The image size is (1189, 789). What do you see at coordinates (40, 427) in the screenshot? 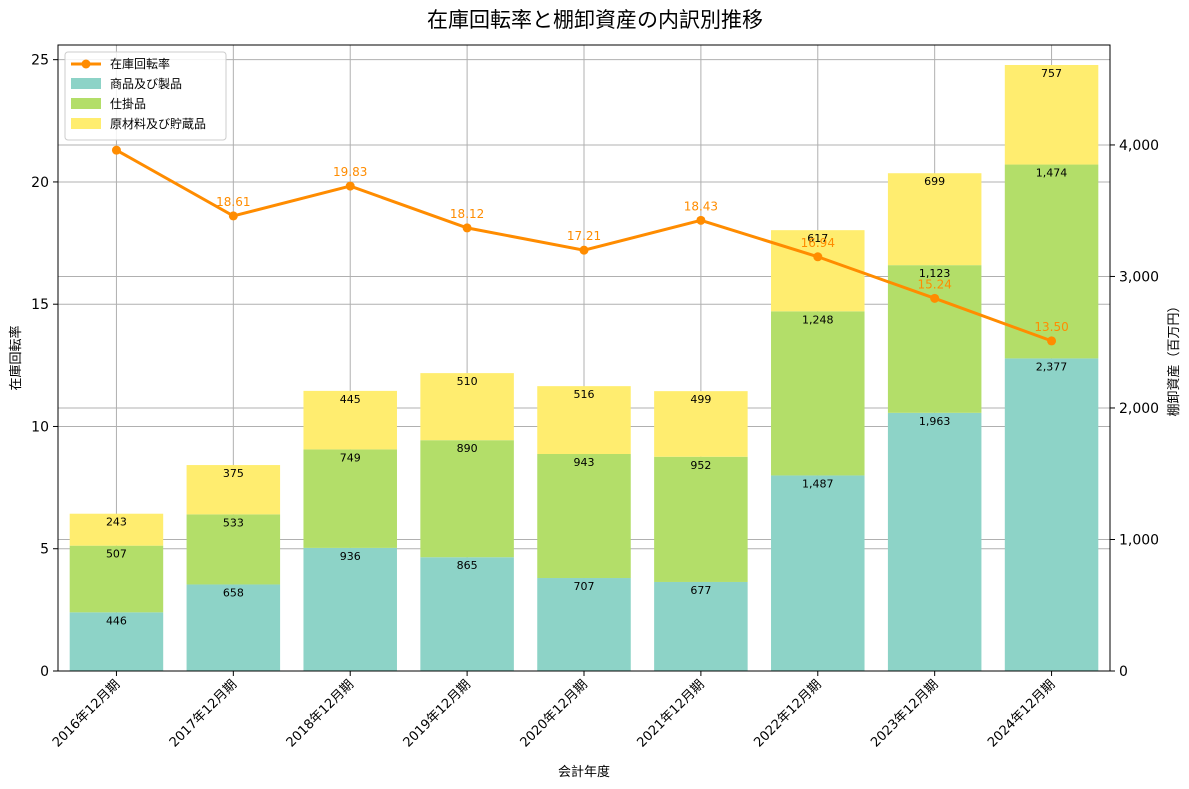
I see `y-tick-label-left: 10` at bounding box center [40, 427].